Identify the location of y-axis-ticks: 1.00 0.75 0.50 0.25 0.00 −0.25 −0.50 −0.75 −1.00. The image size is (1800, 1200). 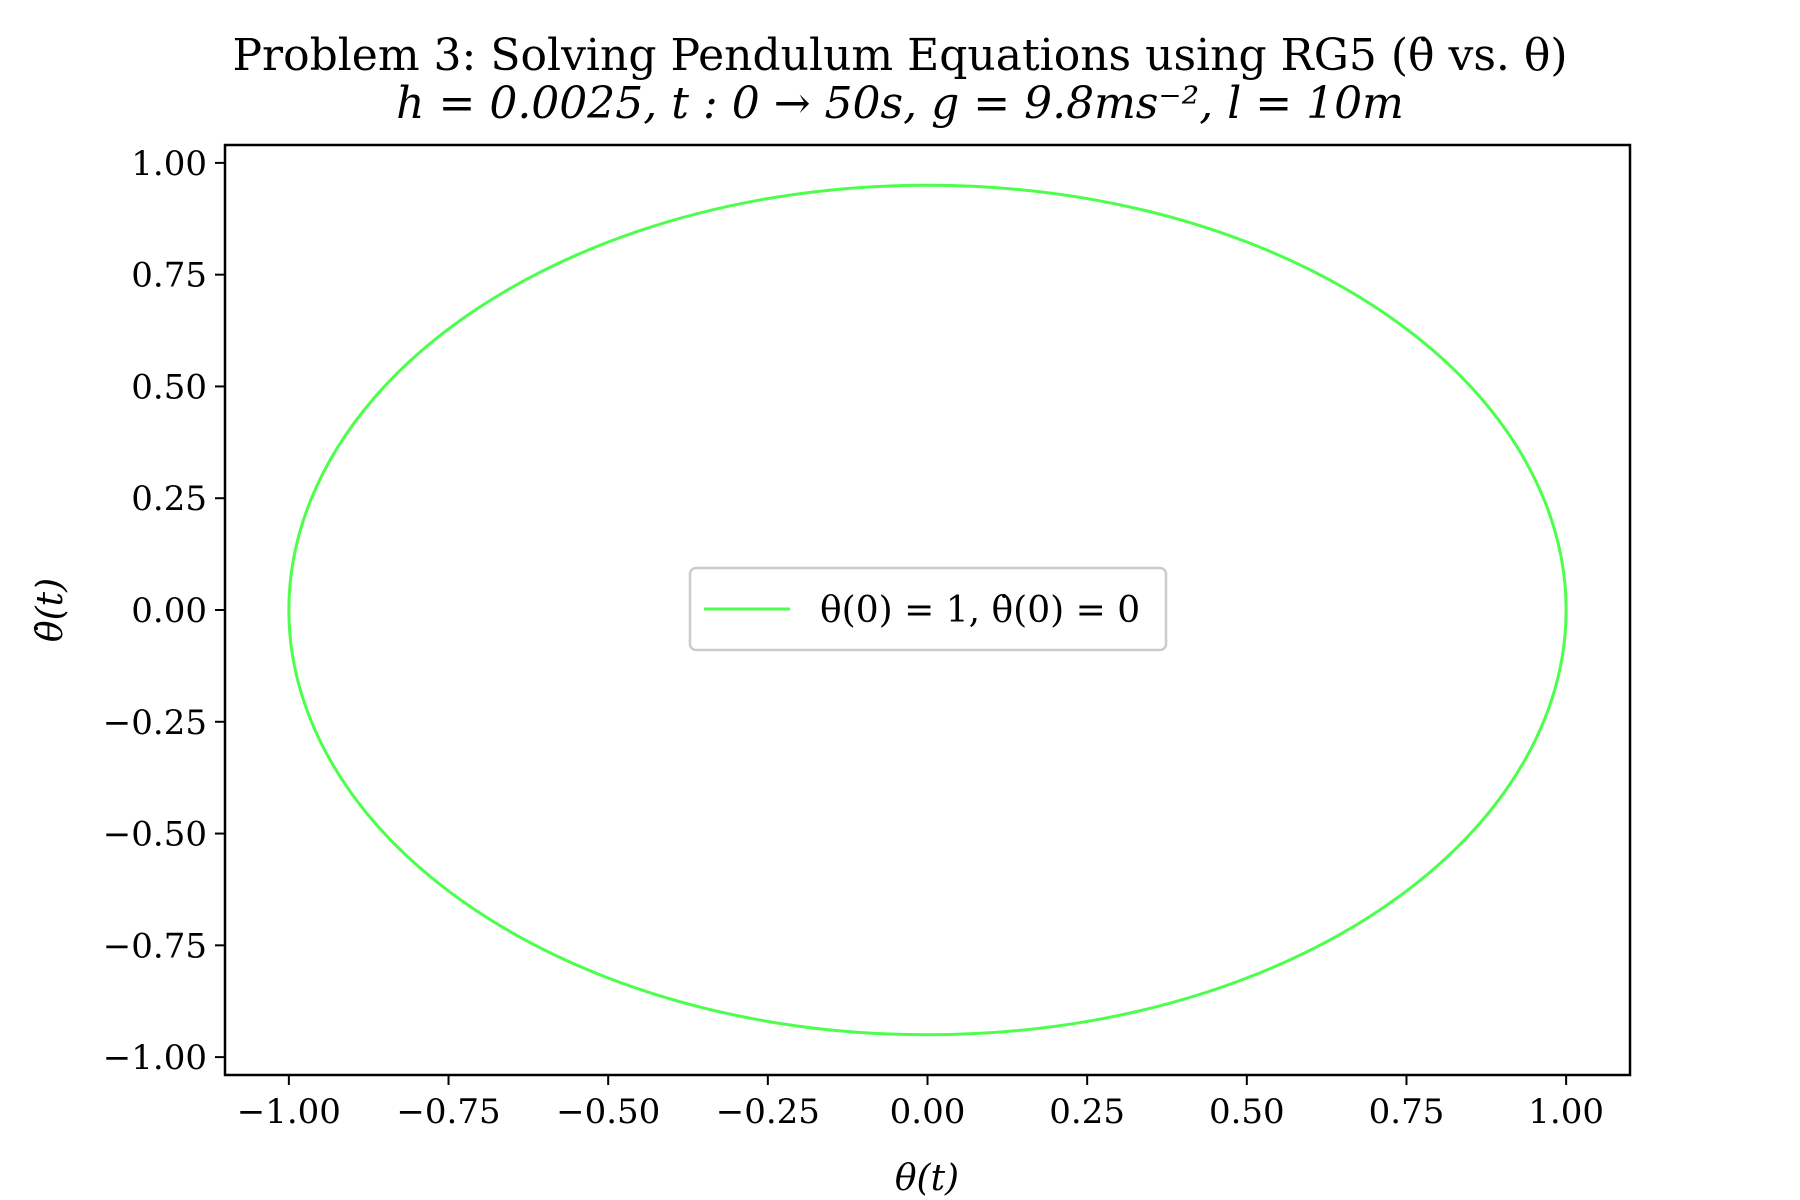
(164, 611).